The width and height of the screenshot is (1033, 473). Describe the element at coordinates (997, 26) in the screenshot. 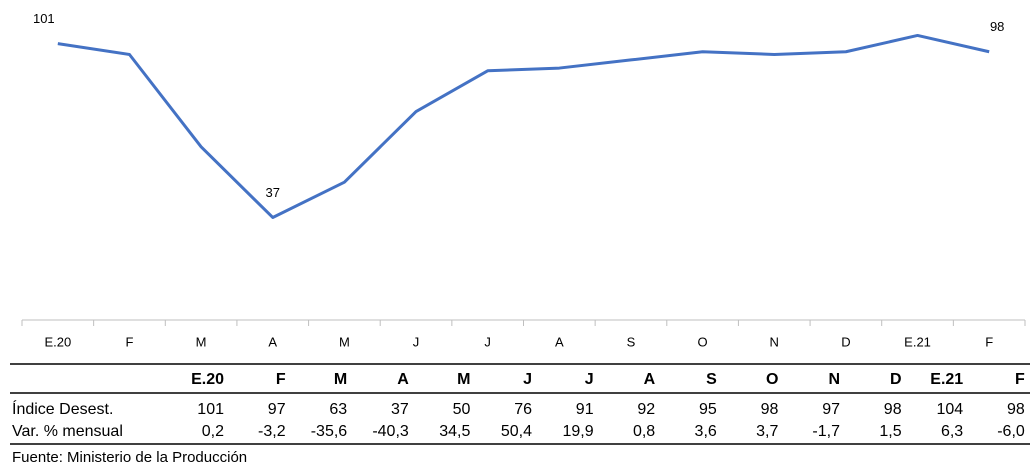

I see `data-label: 98` at that location.